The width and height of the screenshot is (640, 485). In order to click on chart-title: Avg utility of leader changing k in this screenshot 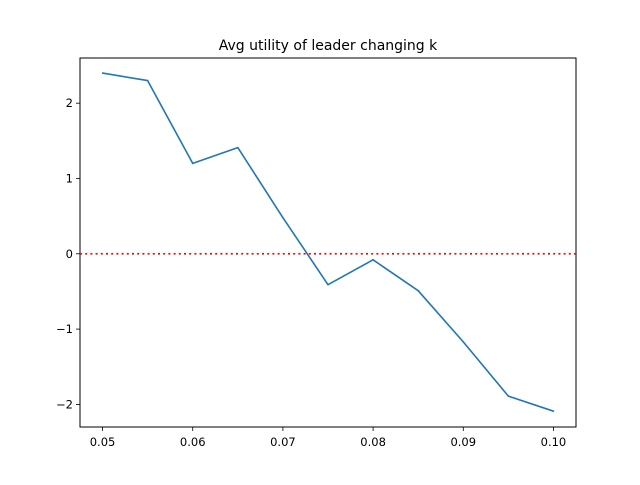, I will do `click(328, 46)`.